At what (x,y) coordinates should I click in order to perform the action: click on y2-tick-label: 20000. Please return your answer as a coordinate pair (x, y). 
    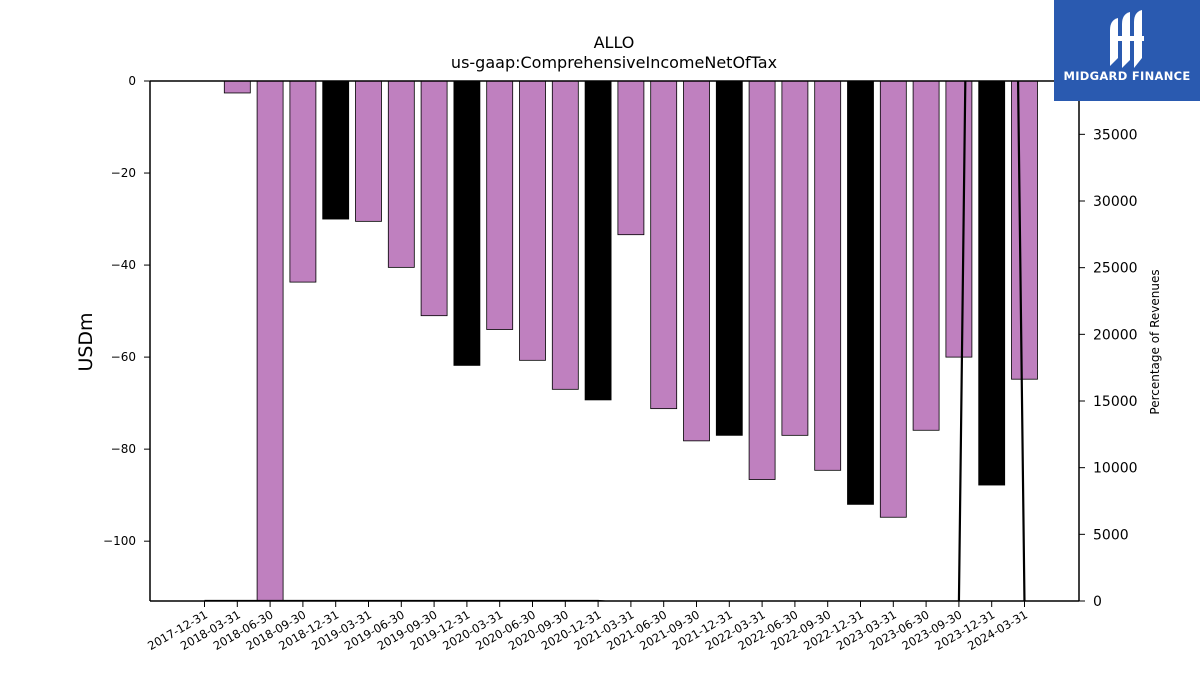
    Looking at the image, I should click on (1115, 335).